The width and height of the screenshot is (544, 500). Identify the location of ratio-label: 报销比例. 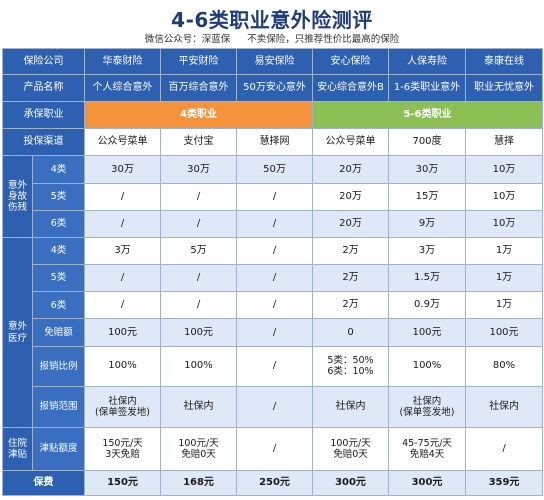
(58, 366).